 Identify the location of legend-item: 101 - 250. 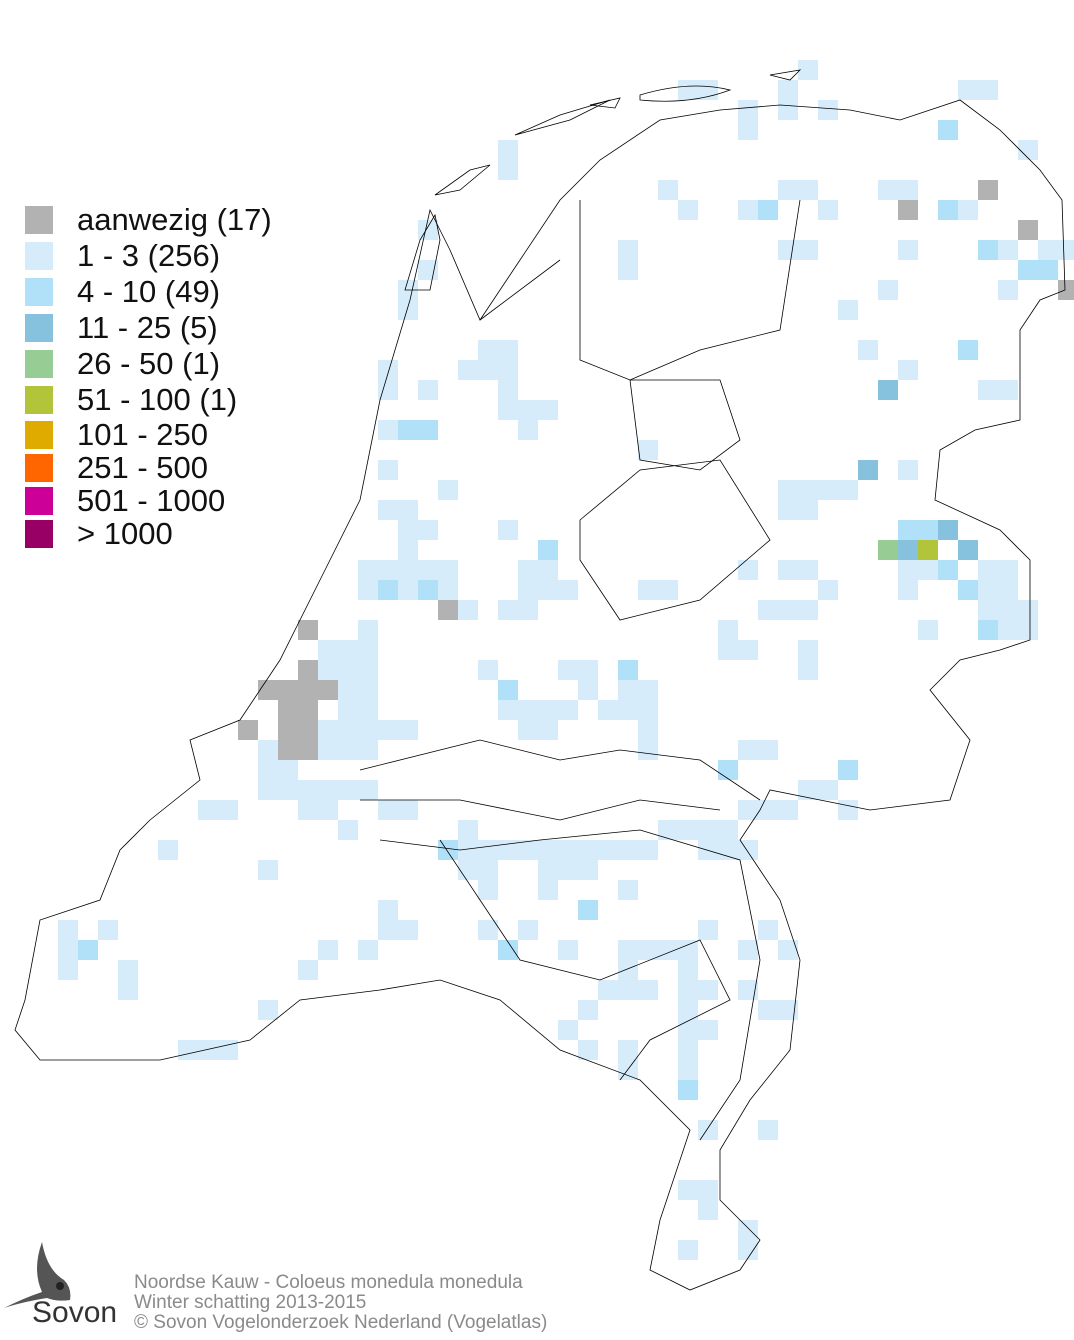
(148, 434).